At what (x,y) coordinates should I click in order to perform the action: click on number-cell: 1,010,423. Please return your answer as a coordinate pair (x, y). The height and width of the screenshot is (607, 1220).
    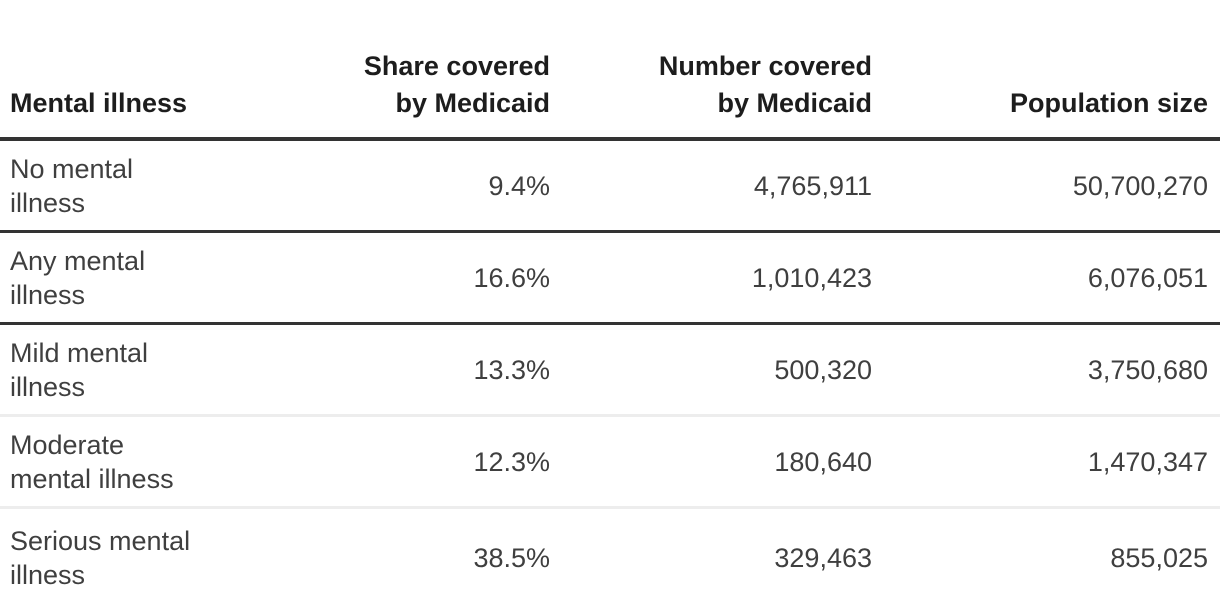
    Looking at the image, I should click on (711, 278).